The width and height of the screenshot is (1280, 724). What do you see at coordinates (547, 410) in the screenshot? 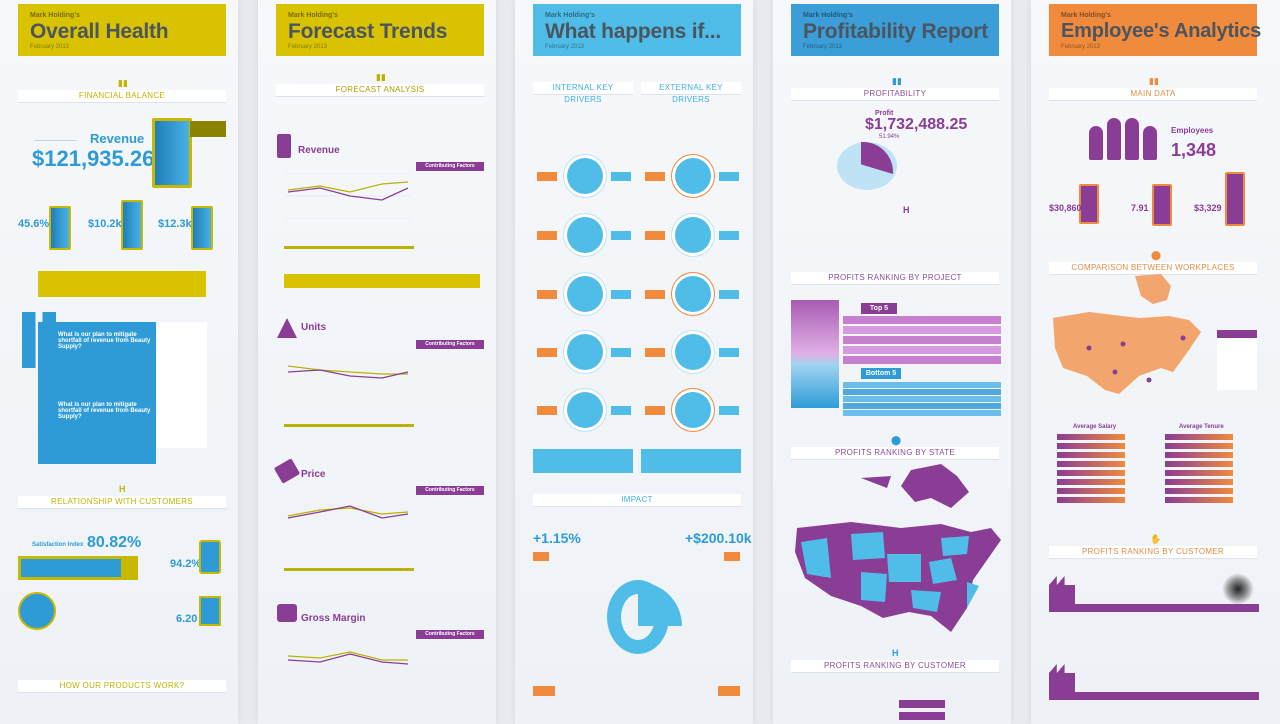
I see `driver-chip-left` at bounding box center [547, 410].